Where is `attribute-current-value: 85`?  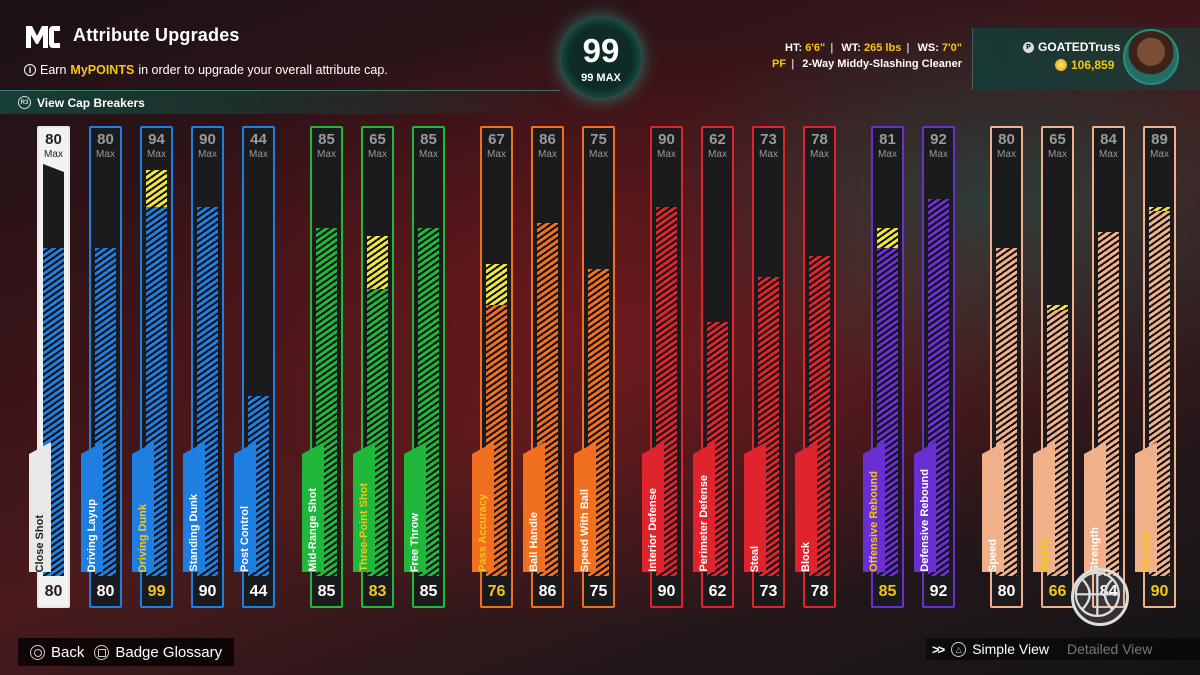
attribute-current-value: 85 is located at coordinates (887, 591).